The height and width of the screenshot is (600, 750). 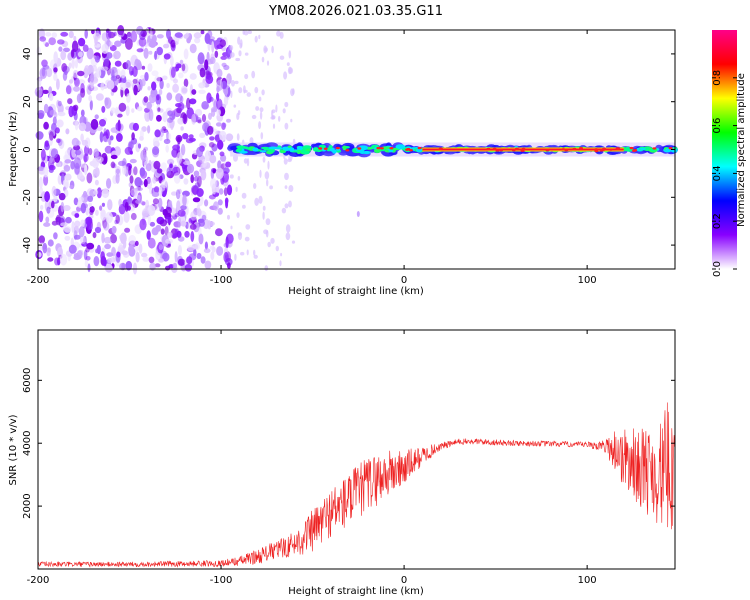 I want to click on snr-y-label: SNR (10 * v/v), so click(x=13, y=449).